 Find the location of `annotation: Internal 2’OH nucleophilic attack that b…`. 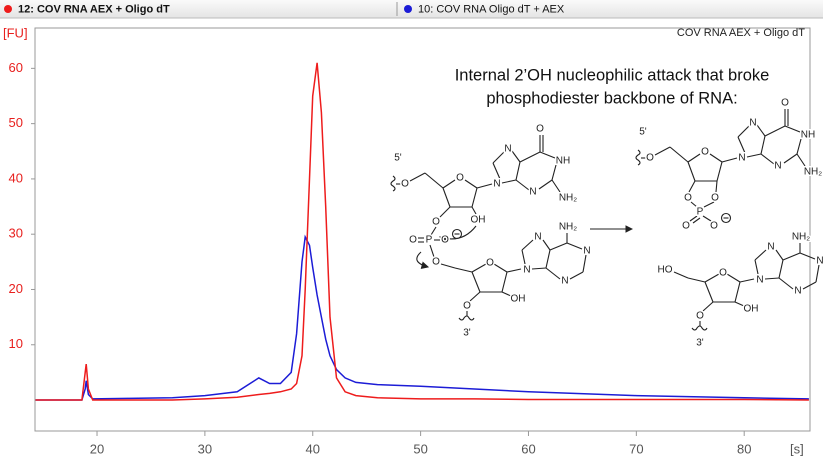

annotation: Internal 2’OH nucleophilic attack that b… is located at coordinates (612, 75).